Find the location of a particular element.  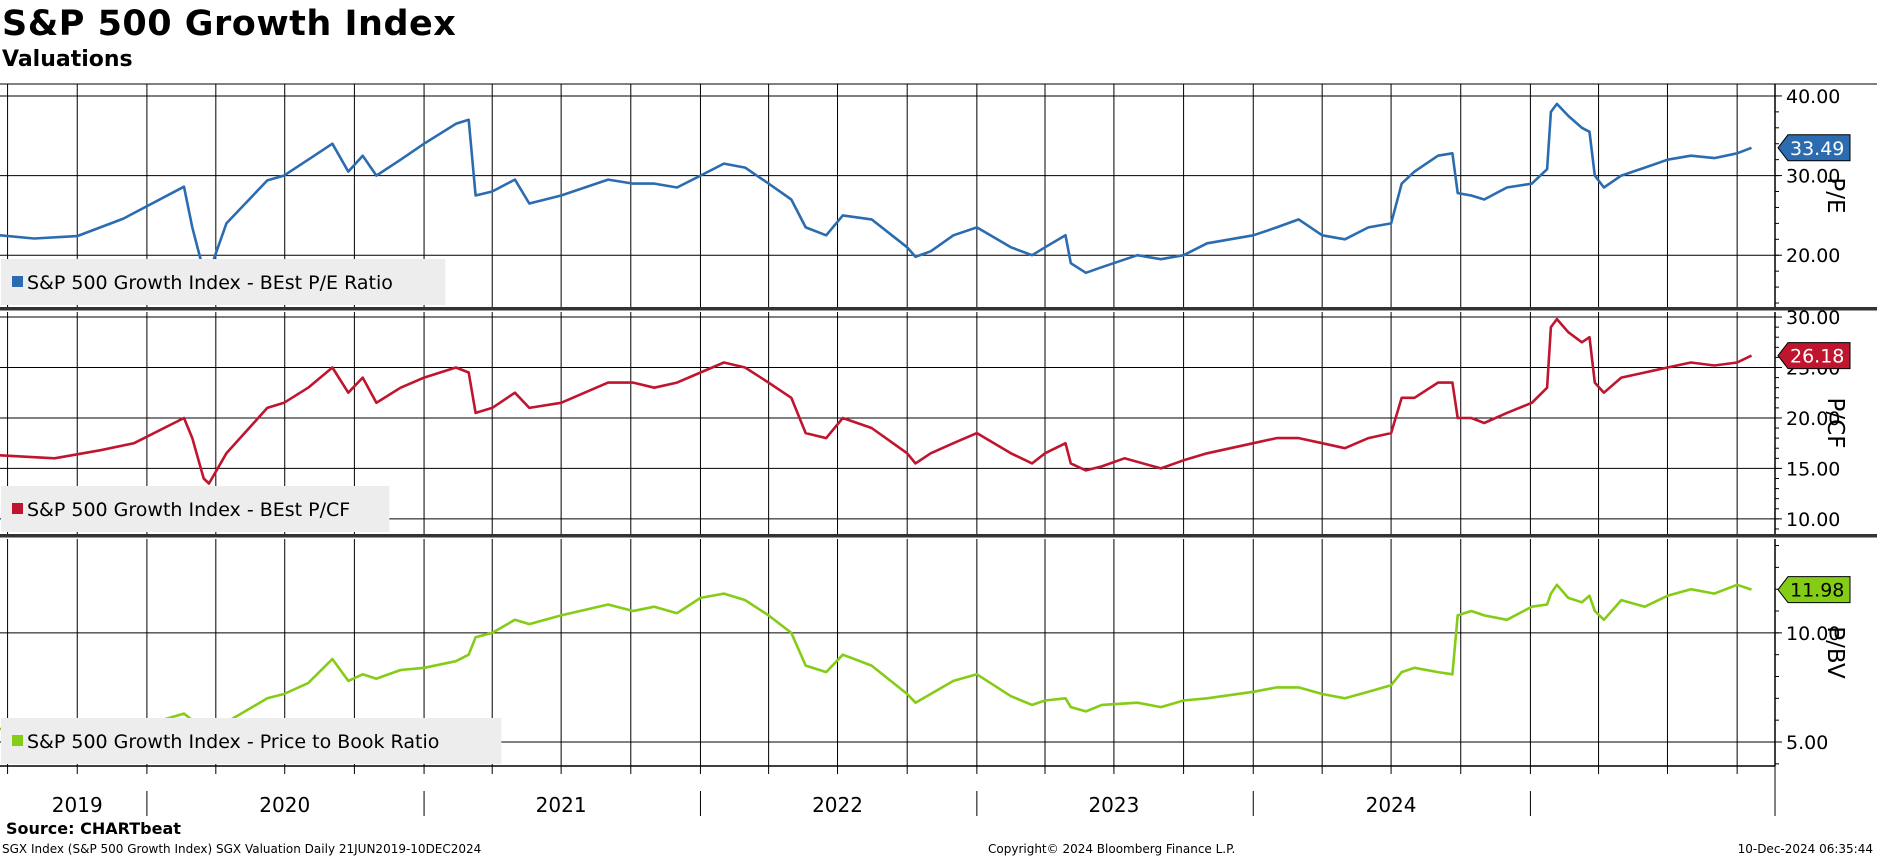

last-value-tag: 33.49 is located at coordinates (1814, 148).